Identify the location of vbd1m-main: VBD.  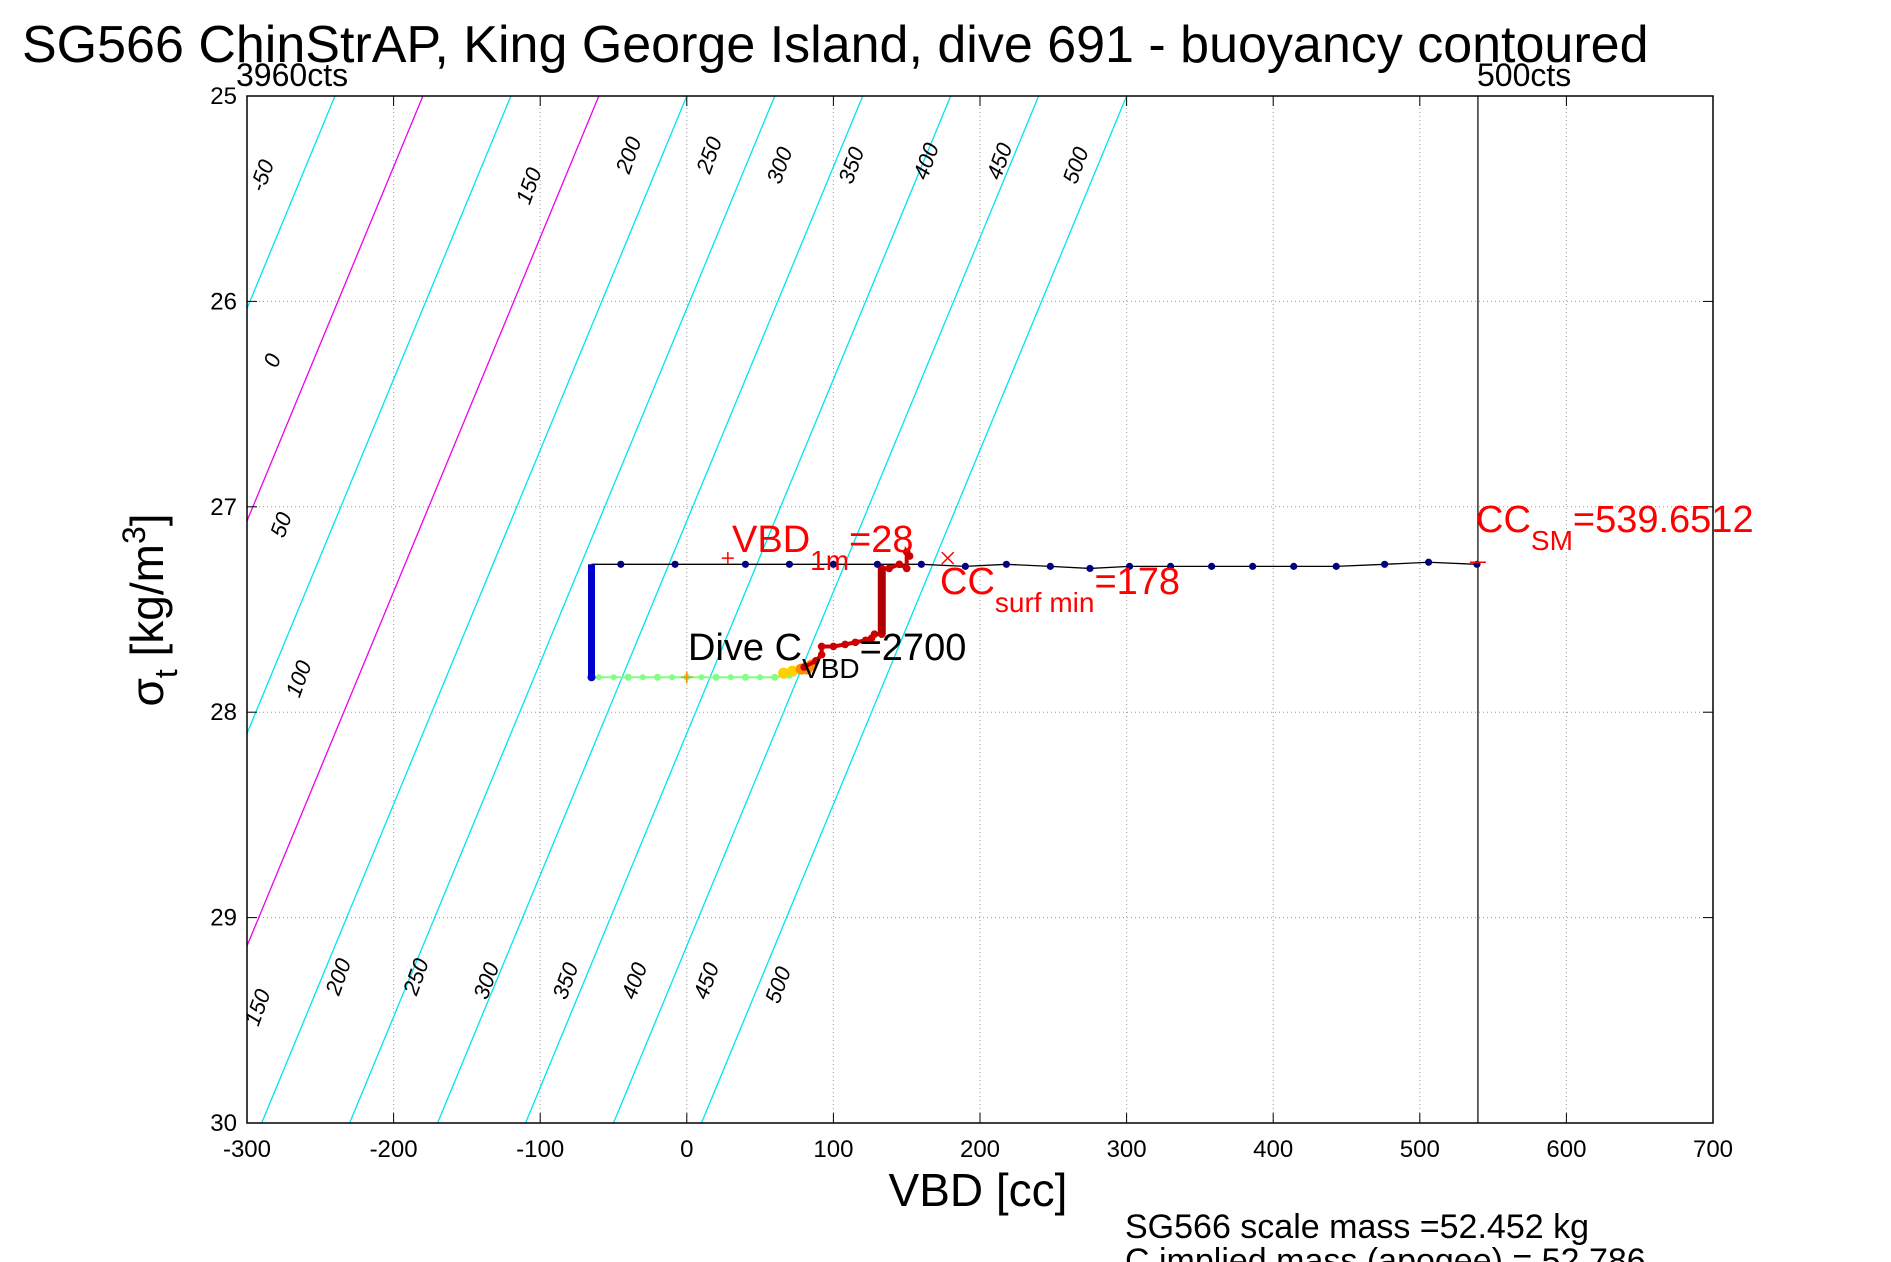
(771, 540).